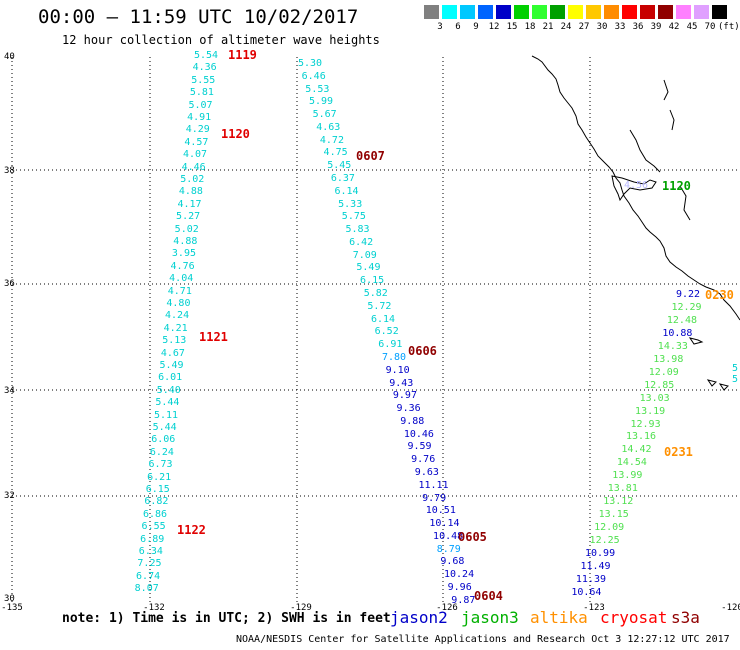 Image resolution: width=740 pixels, height=650 pixels. I want to click on mission-legend-s3a: s3a, so click(685, 617).